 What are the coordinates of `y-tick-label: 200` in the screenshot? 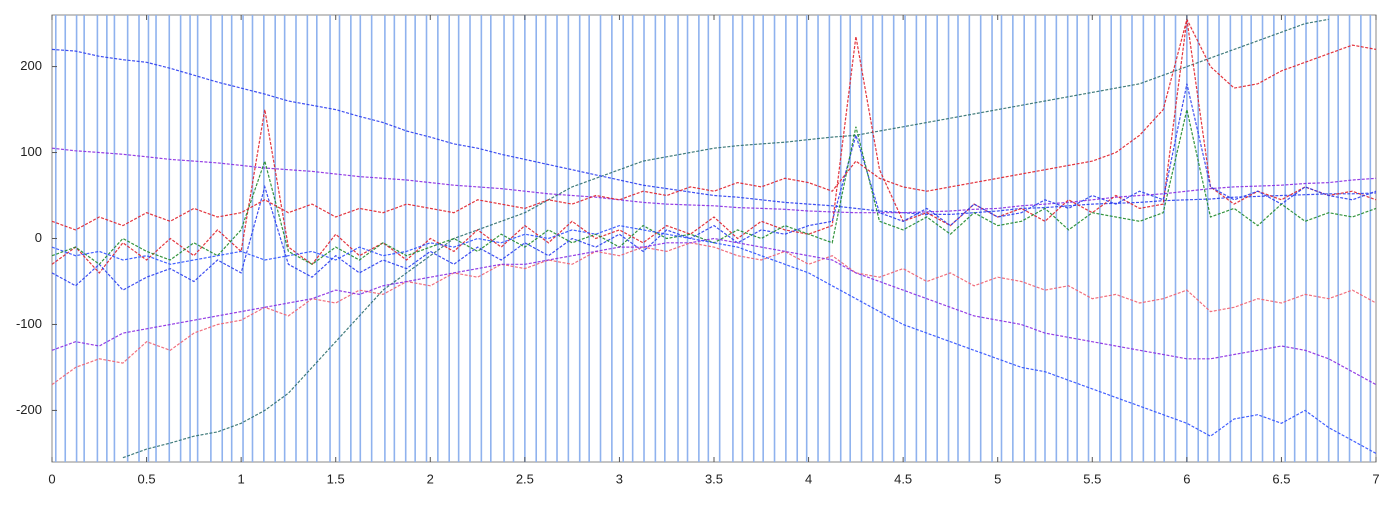 It's located at (31, 65).